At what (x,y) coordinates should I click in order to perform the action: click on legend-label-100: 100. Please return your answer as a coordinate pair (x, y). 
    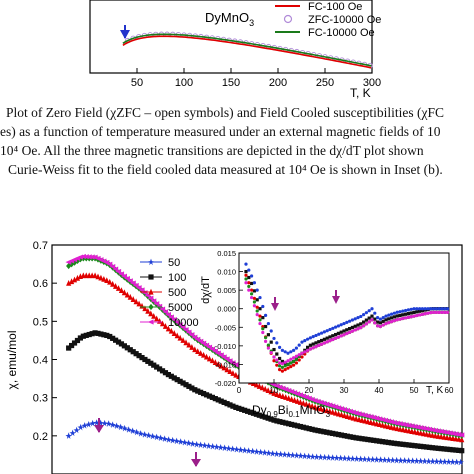
    Looking at the image, I should click on (177, 278).